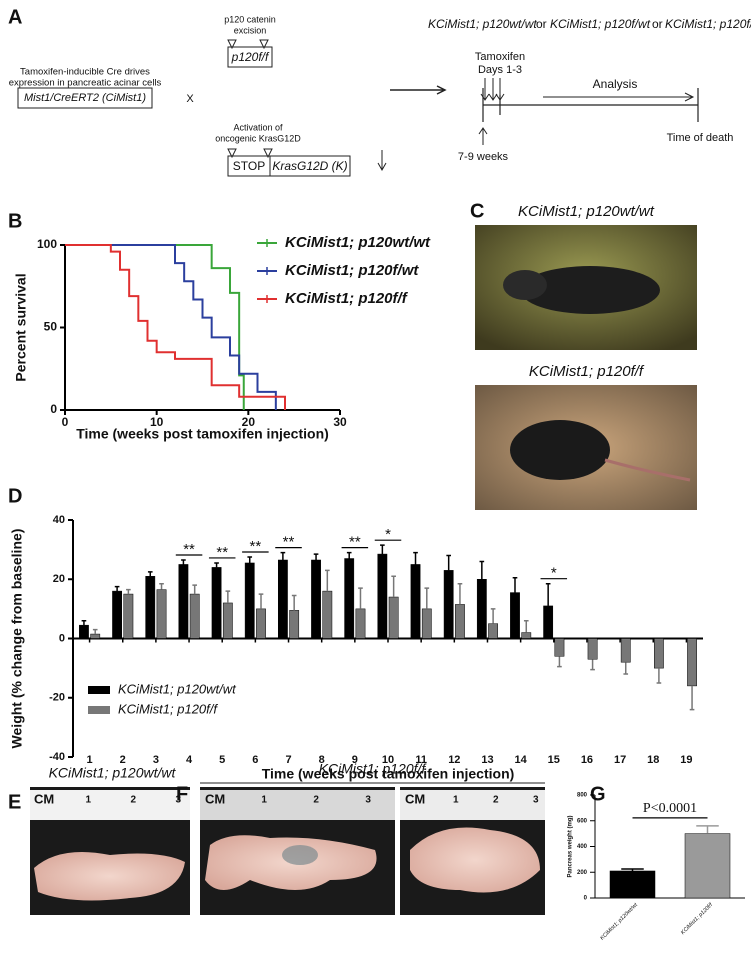 This screenshot has width=751, height=953. Describe the element at coordinates (189, 760) in the screenshot. I see `x-tick-label: 4` at that location.